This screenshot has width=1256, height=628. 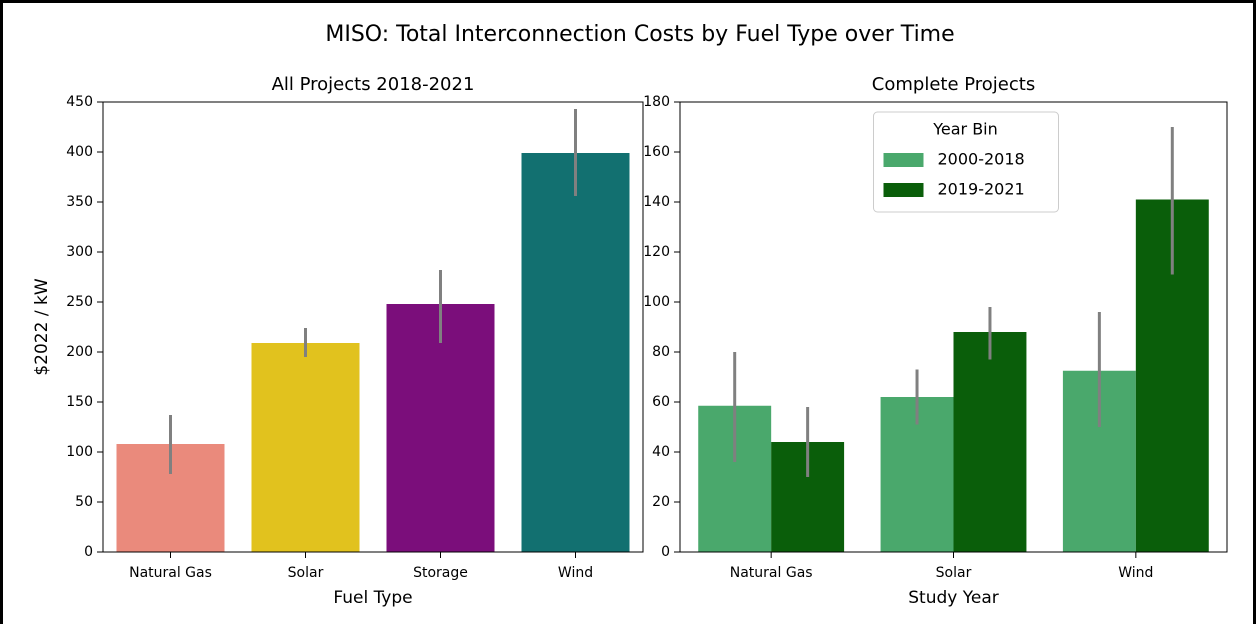 What do you see at coordinates (440, 573) in the screenshot?
I see `x-tick-label: Storage` at bounding box center [440, 573].